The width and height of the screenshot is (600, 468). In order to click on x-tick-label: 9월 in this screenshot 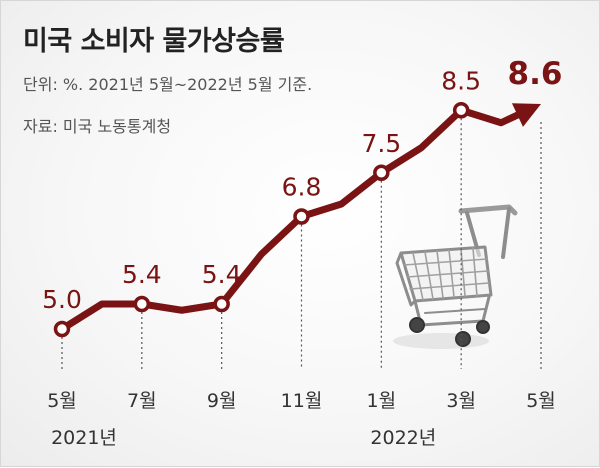, I will do `click(222, 401)`.